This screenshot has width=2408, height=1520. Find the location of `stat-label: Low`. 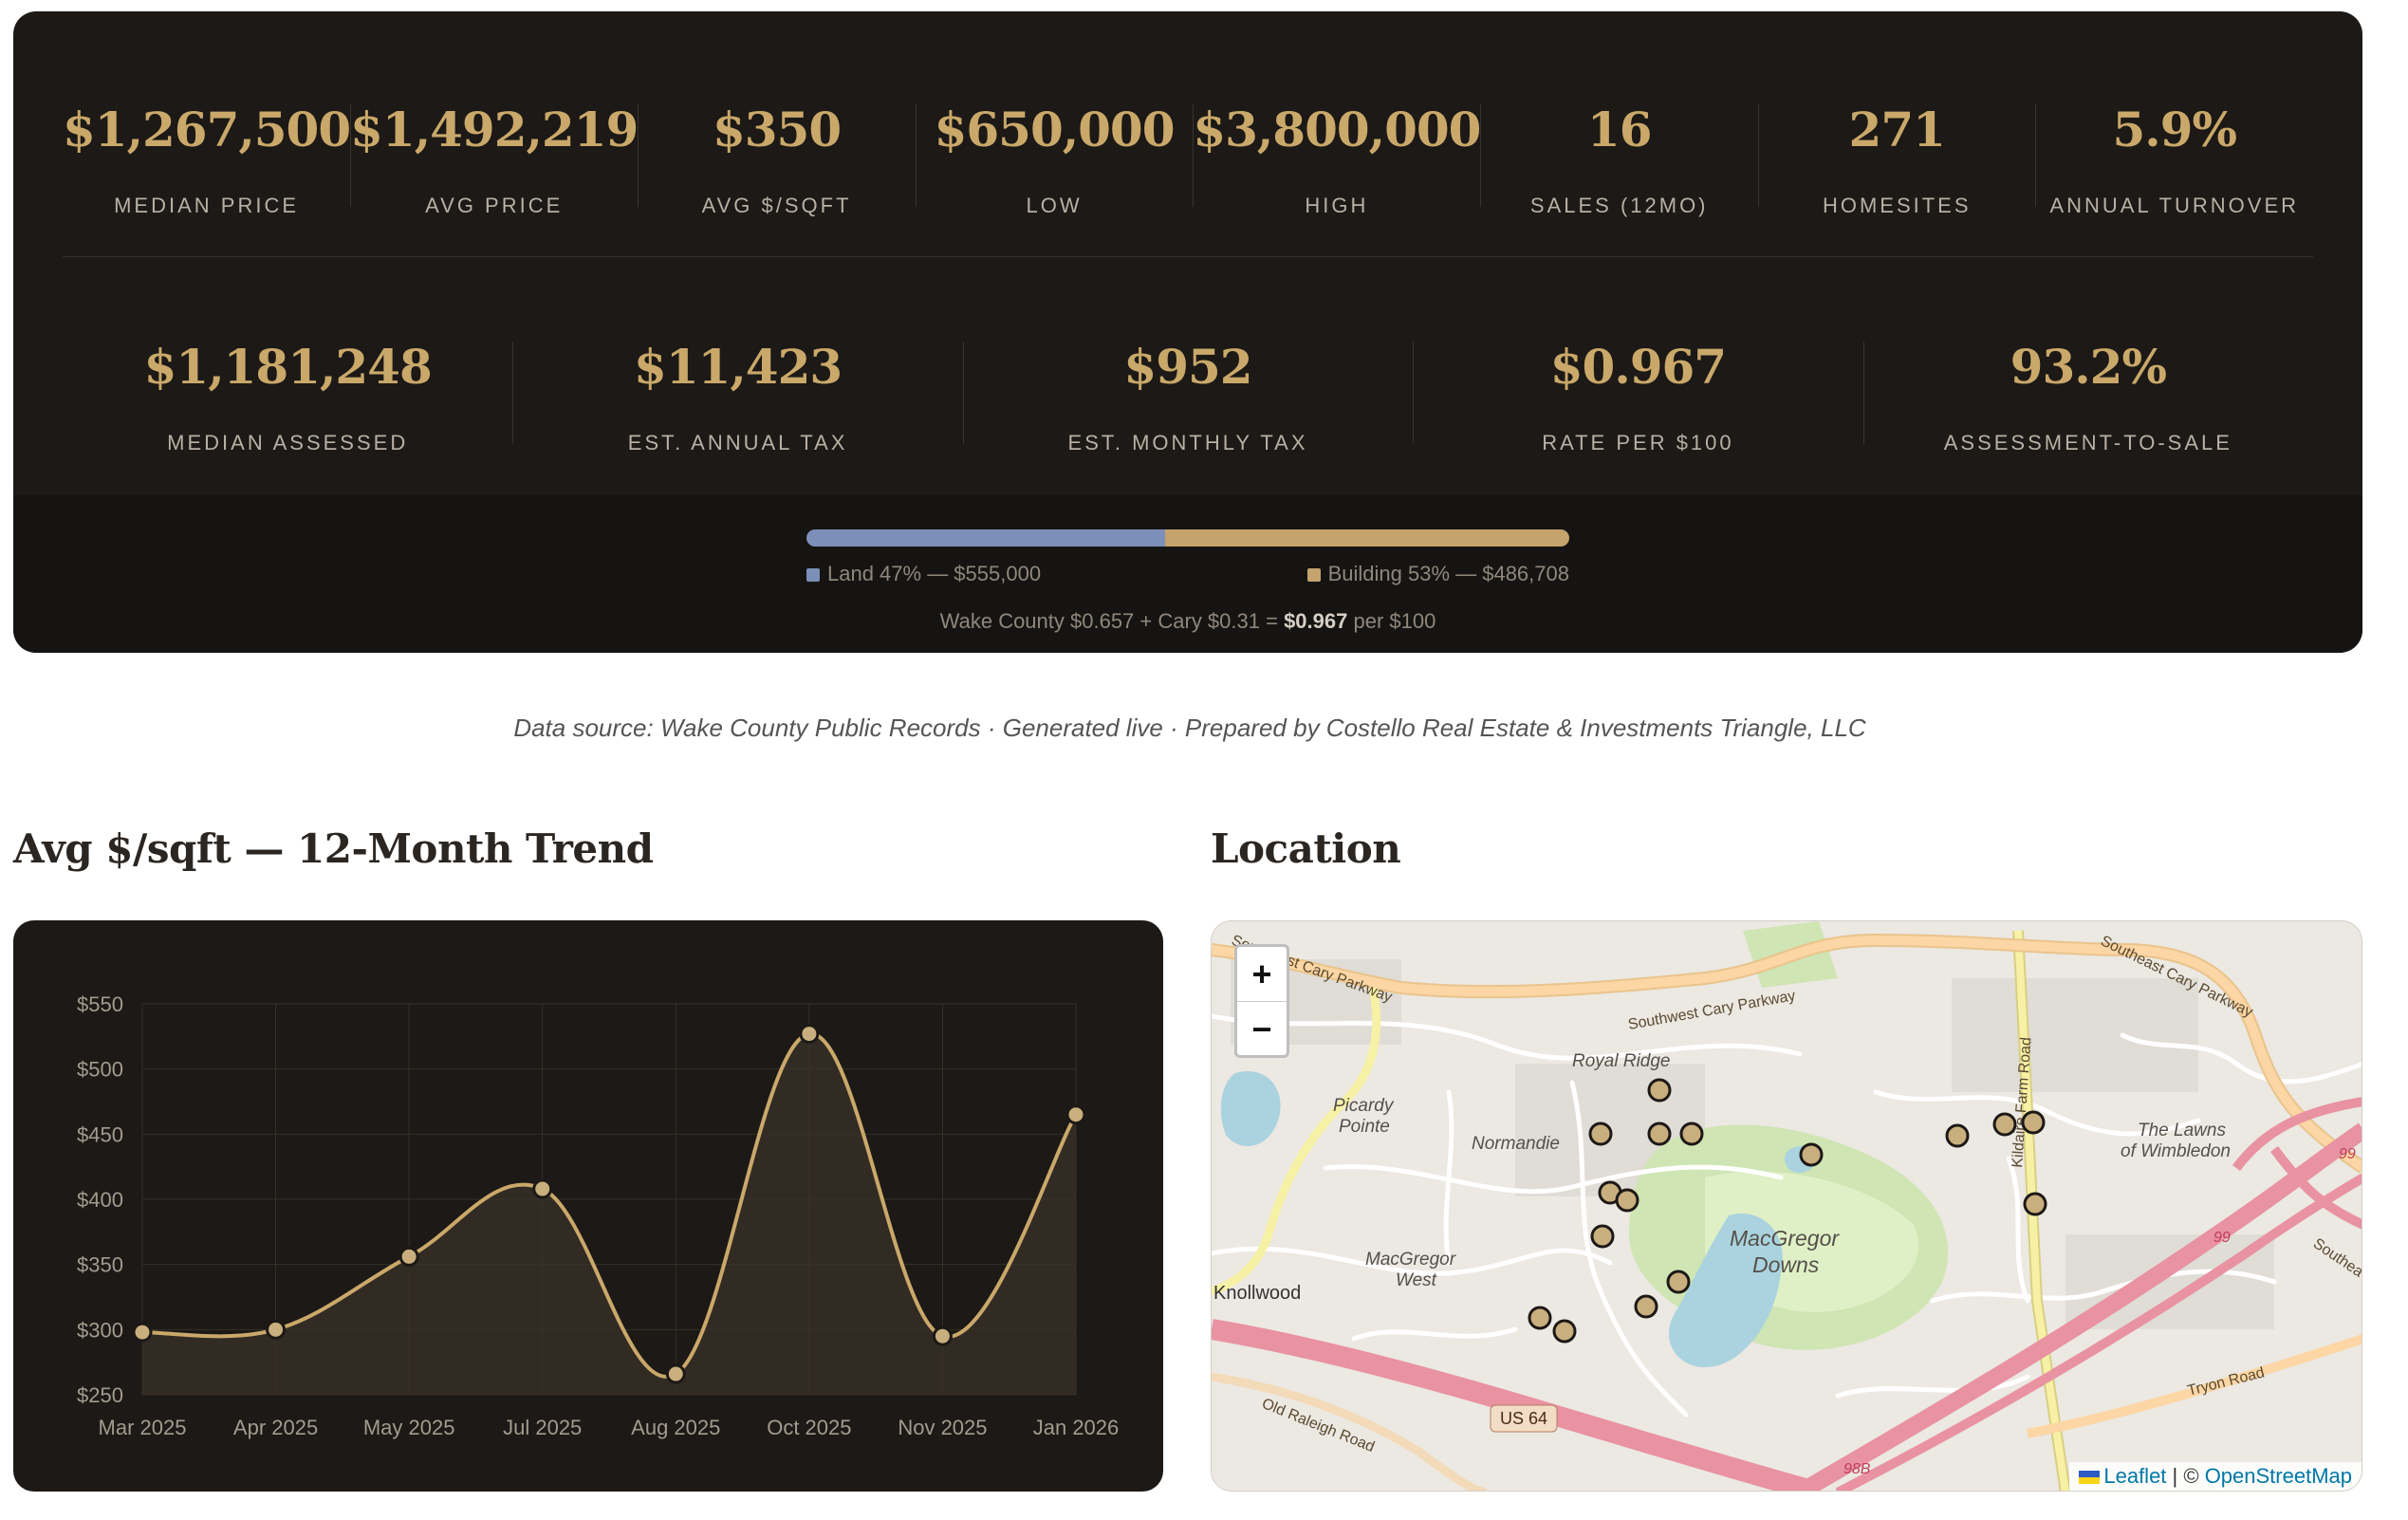

stat-label: Low is located at coordinates (1054, 205).